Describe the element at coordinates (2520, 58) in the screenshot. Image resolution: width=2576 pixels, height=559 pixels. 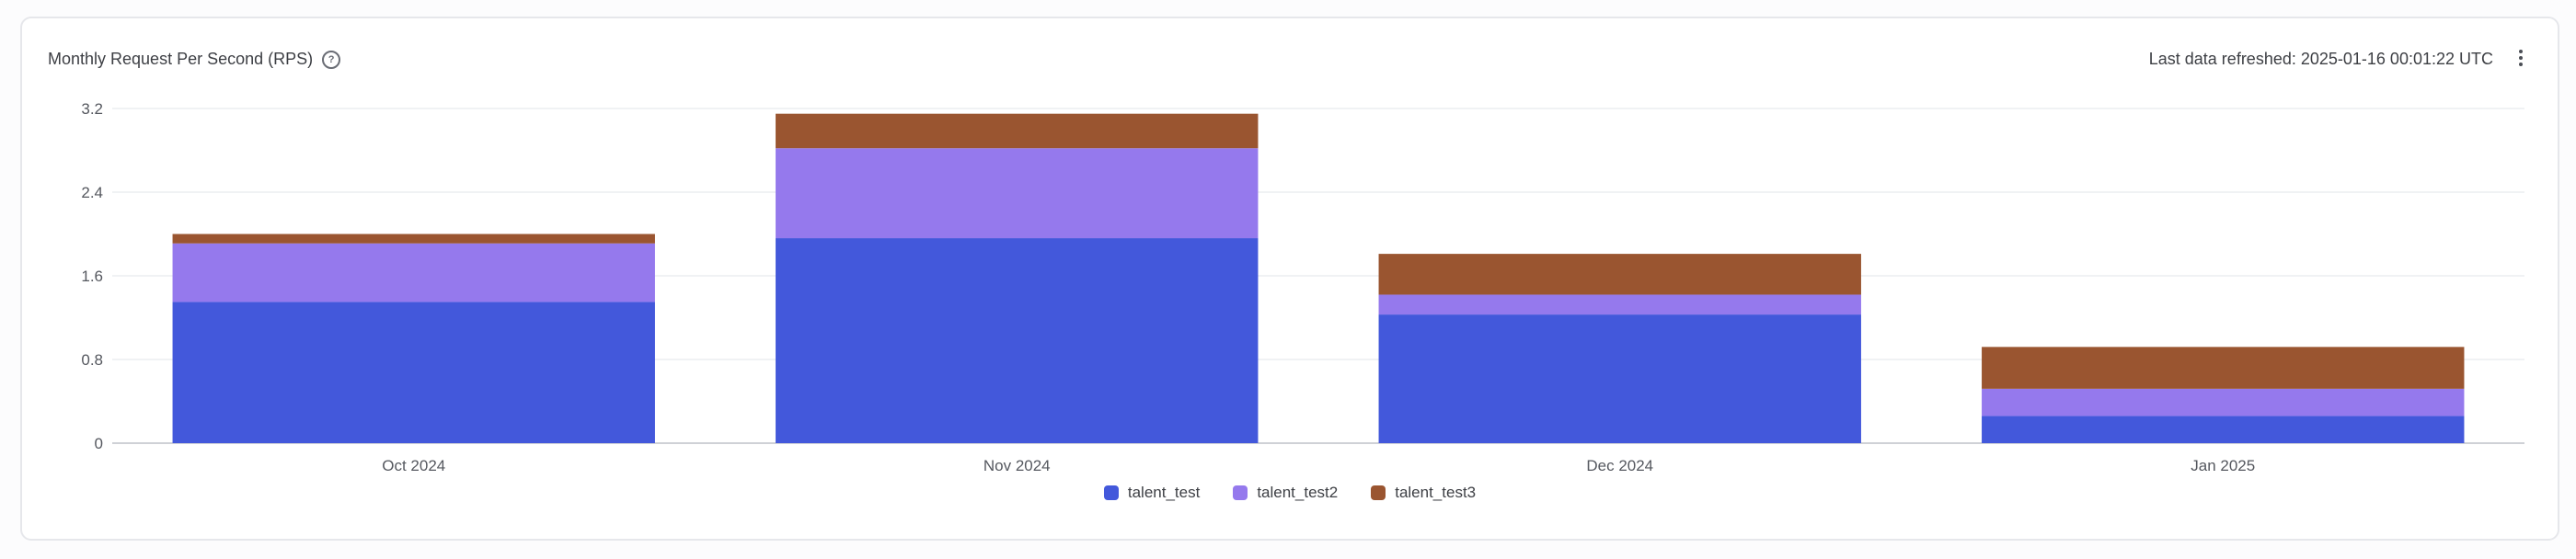
I see `more-vertical-icon` at that location.